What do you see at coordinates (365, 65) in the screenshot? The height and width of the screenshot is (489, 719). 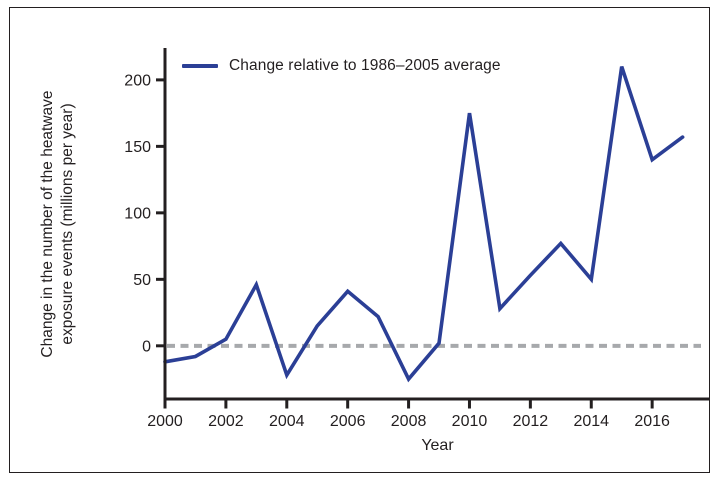 I see `legend-label: Change relative to 1986–2005 average` at bounding box center [365, 65].